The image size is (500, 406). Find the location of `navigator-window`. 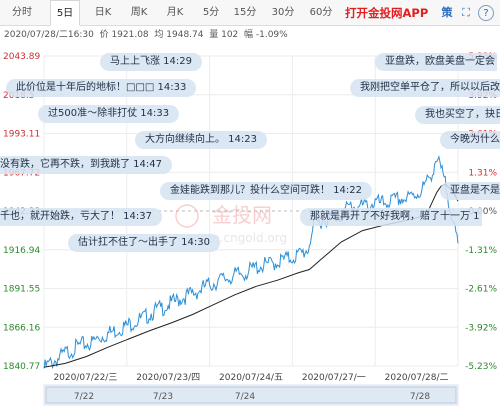

navigator-window is located at coordinates (251, 395).